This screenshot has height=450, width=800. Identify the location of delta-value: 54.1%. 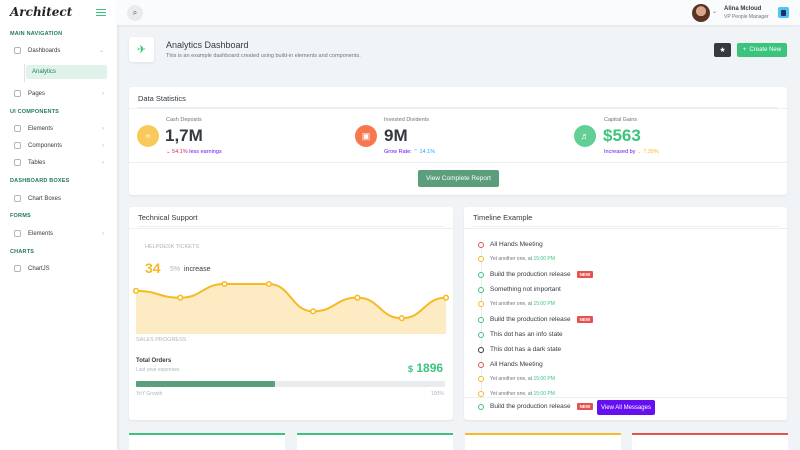
(180, 152).